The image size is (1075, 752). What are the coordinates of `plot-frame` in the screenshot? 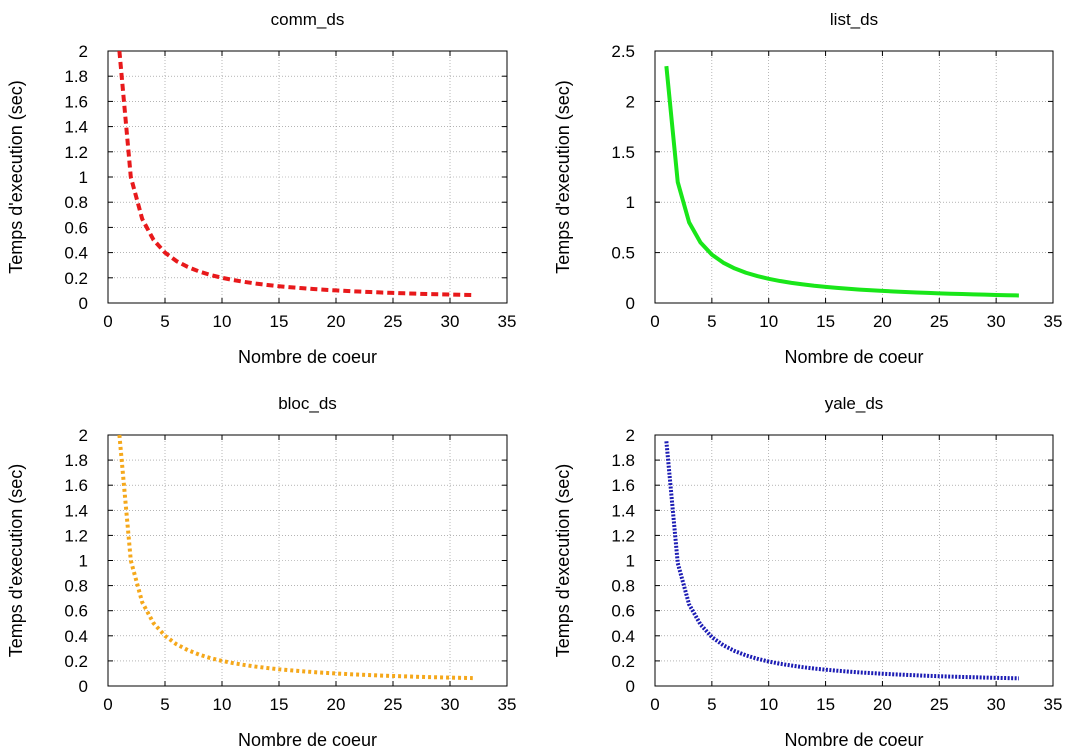 It's located at (854, 177).